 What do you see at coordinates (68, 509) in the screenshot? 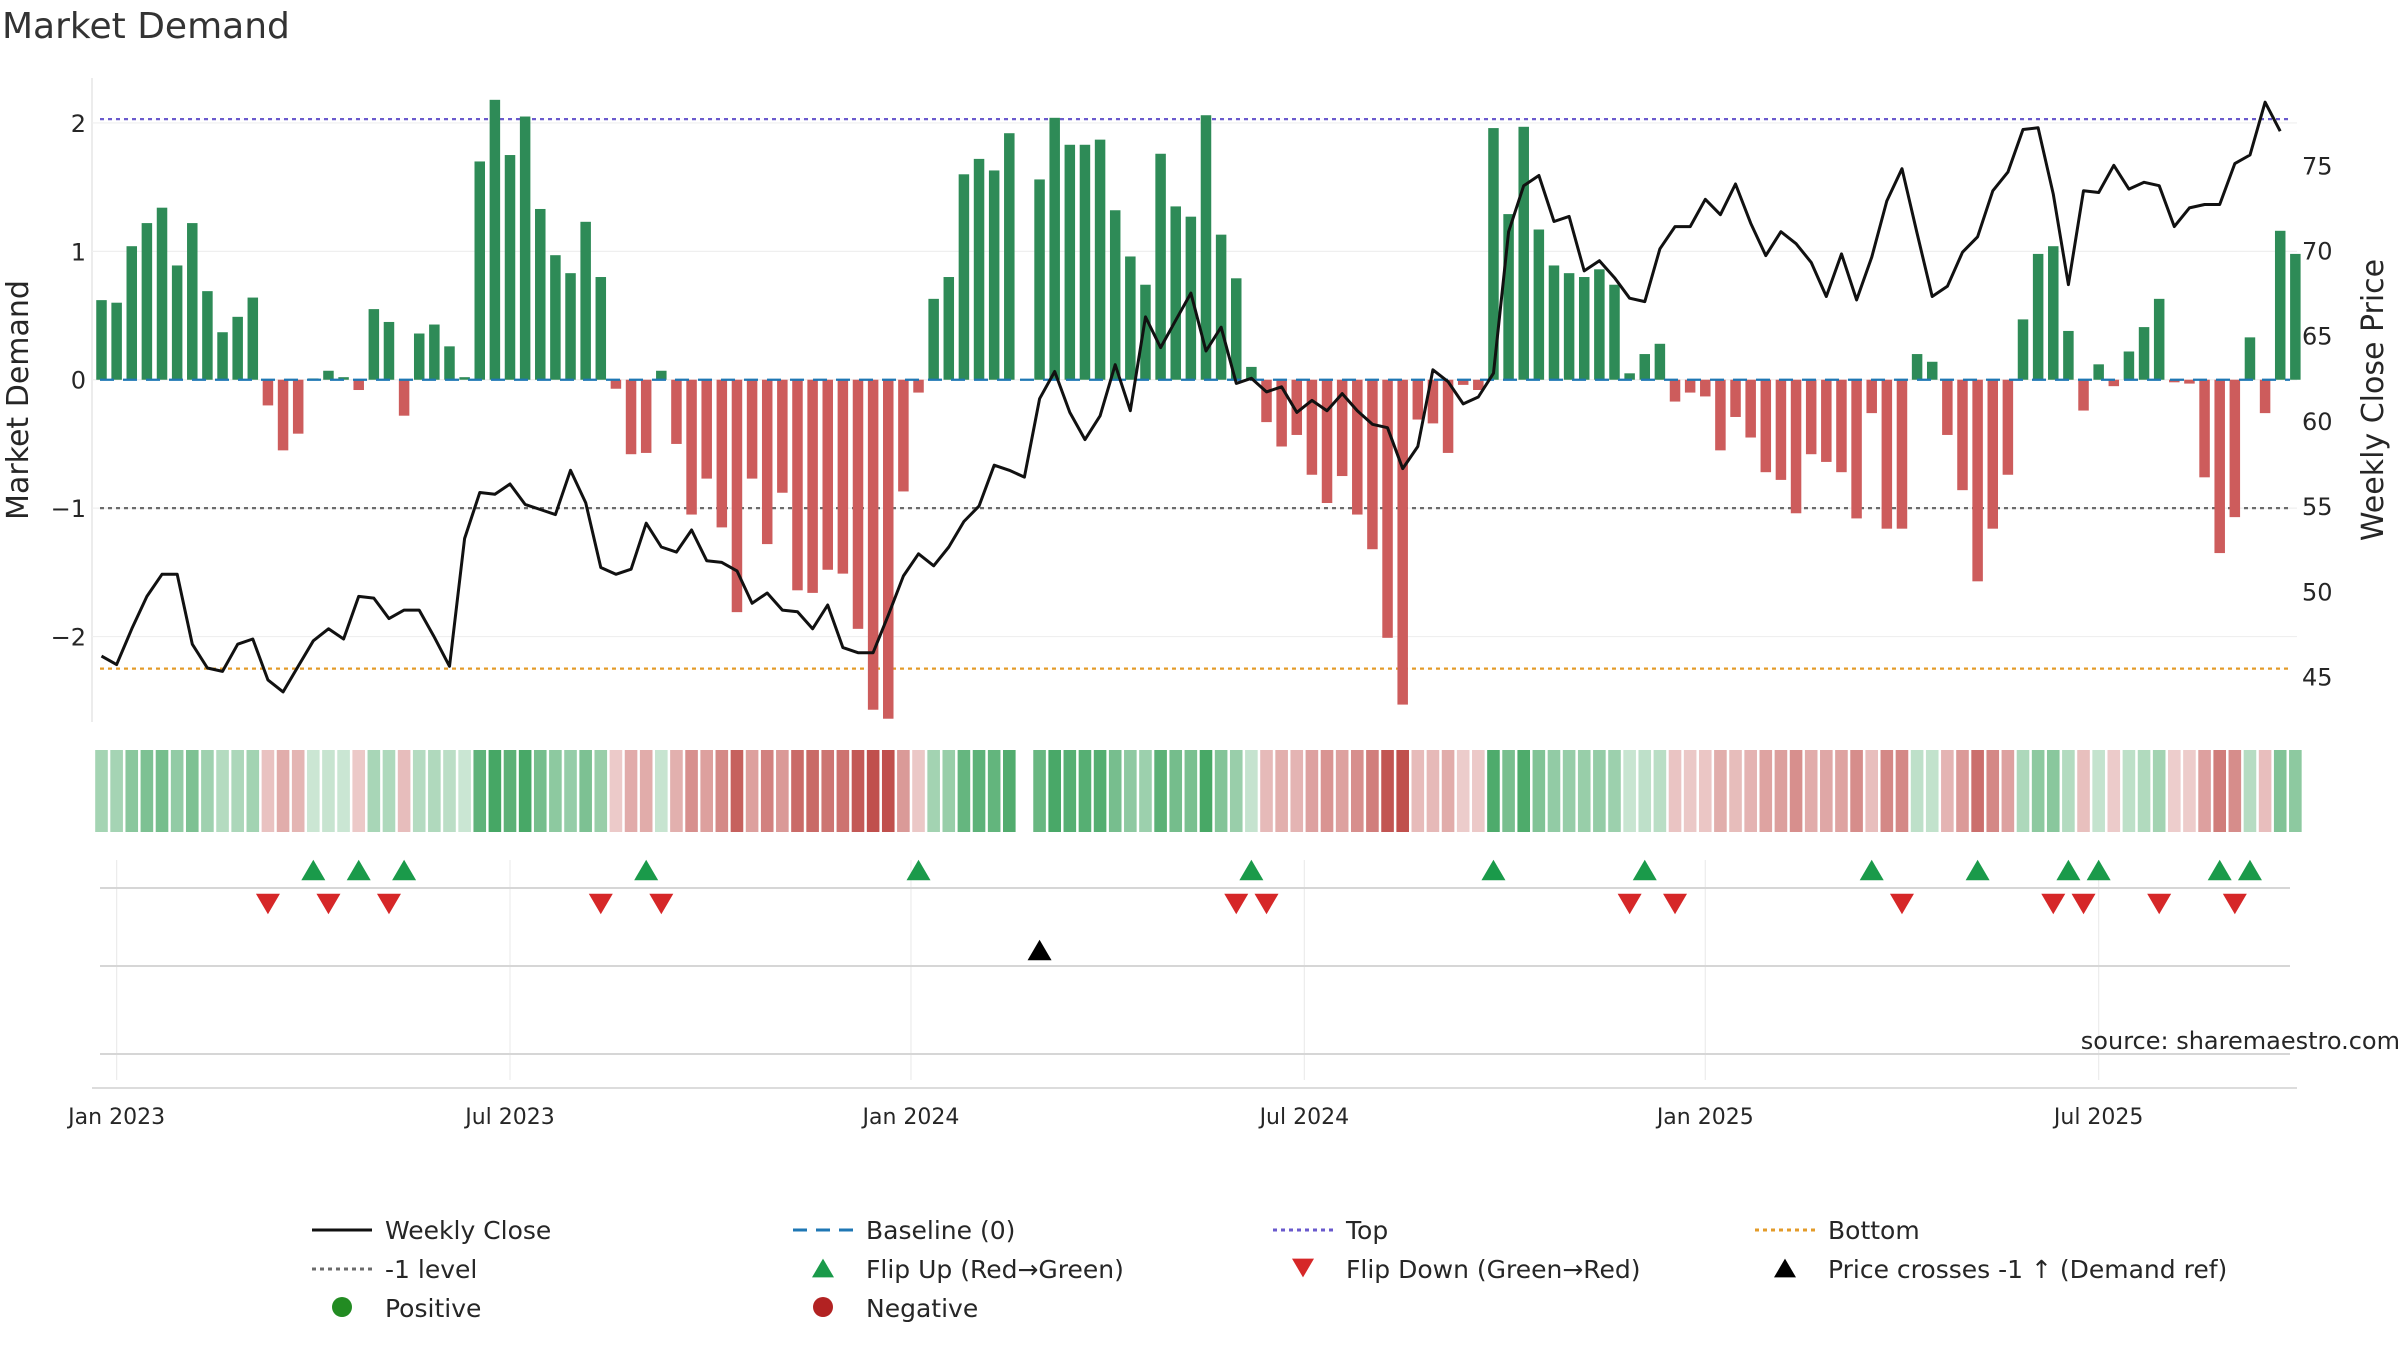
I see `left-tick-label: −1` at bounding box center [68, 509].